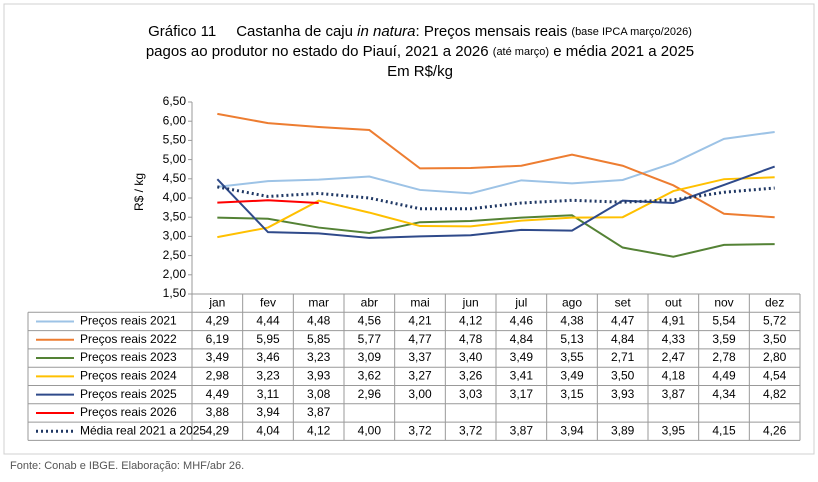 The width and height of the screenshot is (818, 482). What do you see at coordinates (175, 274) in the screenshot?
I see `y-tick-label: 2,00` at bounding box center [175, 274].